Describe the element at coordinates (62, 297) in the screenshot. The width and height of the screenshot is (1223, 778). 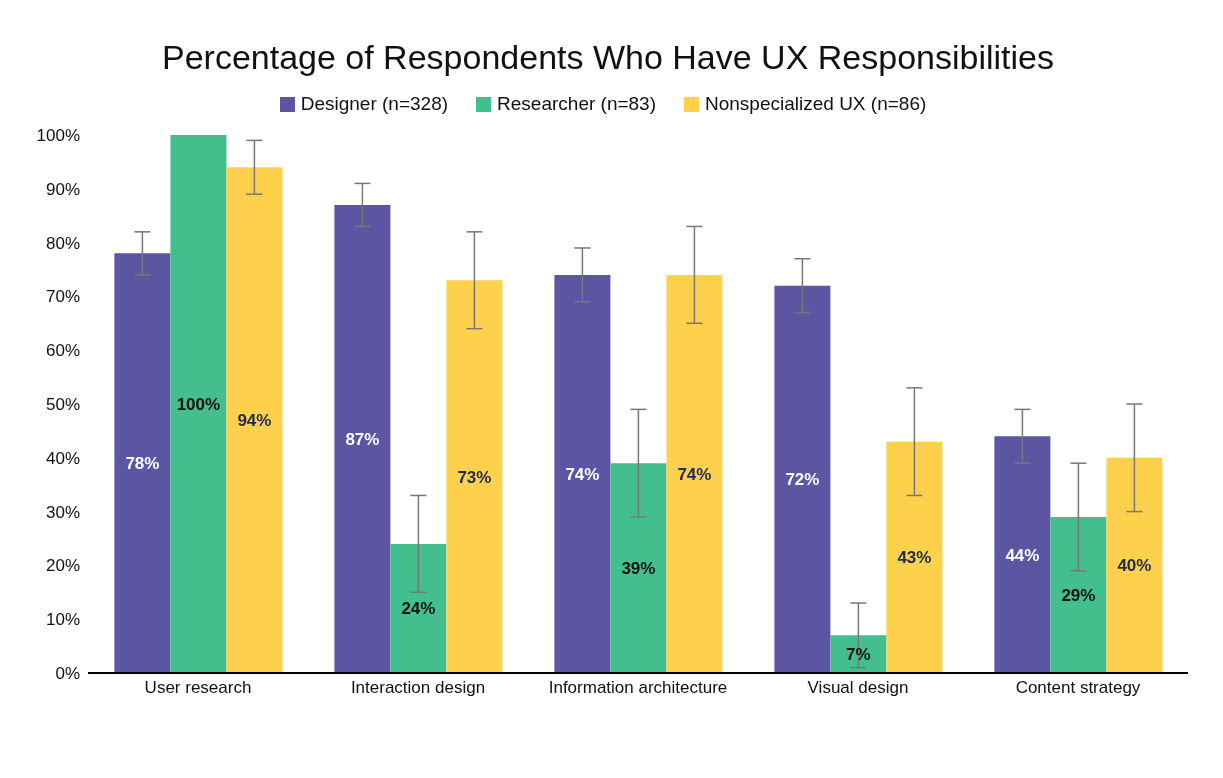
I see `y-tick-label: 70%` at that location.